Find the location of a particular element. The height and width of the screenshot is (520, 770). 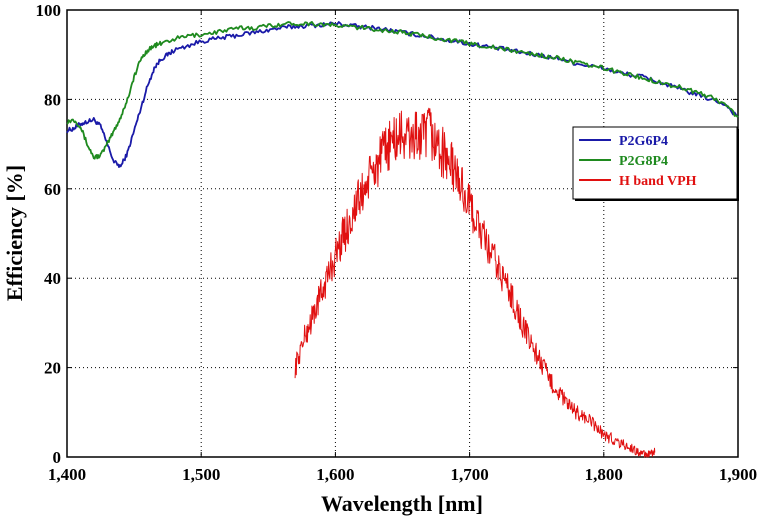

x-tick-label: 1,500 is located at coordinates (201, 474).